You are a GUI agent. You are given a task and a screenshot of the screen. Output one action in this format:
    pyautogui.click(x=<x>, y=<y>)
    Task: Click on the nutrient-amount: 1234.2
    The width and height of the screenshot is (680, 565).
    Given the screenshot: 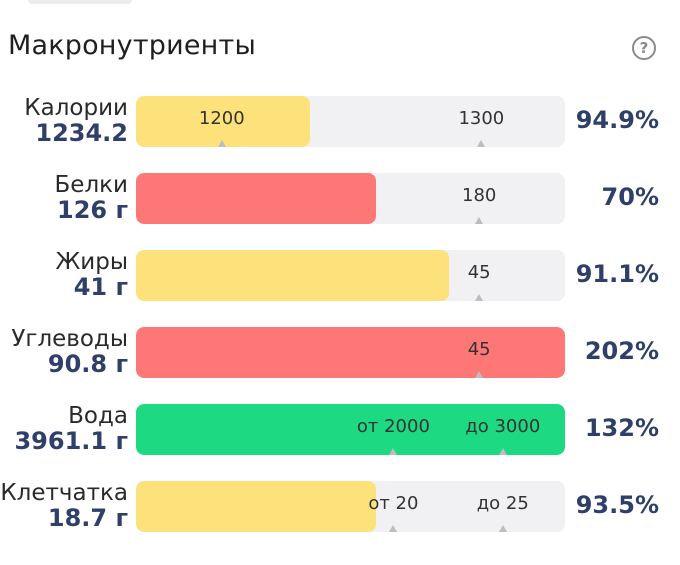 What is the action you would take?
    pyautogui.click(x=81, y=133)
    